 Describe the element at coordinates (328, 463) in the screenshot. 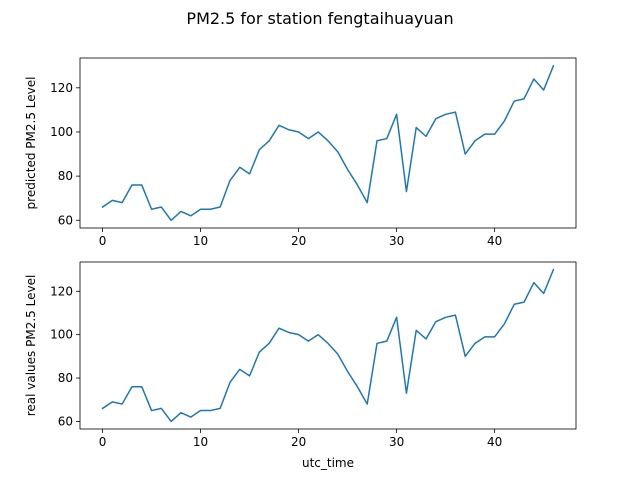

I see `real-x-axis-label: utc_time` at that location.